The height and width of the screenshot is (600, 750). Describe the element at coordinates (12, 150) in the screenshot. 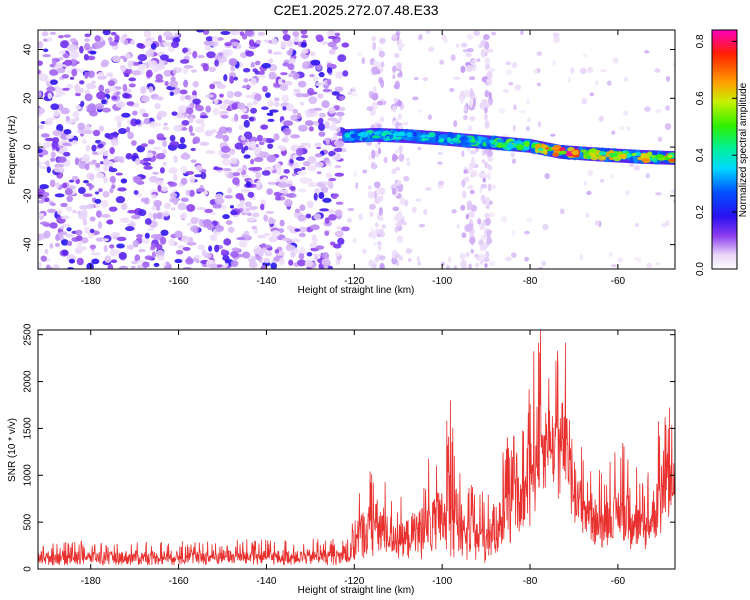

I see `spectrogram-y-label: Frequency (Hz)` at that location.